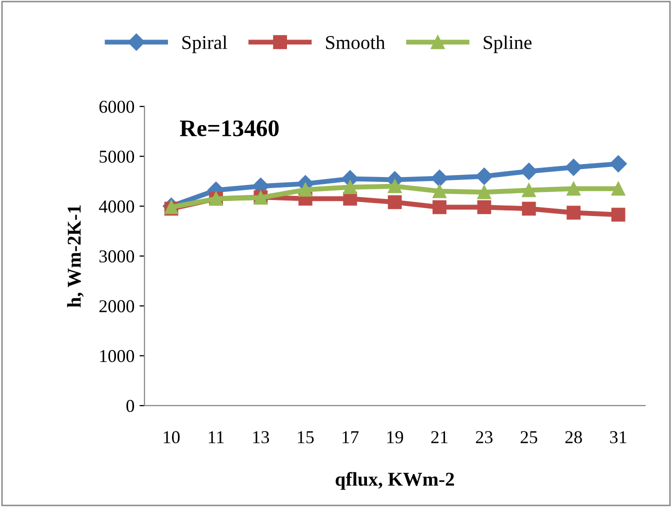 The height and width of the screenshot is (507, 672). I want to click on legend-label: Smooth, so click(356, 42).